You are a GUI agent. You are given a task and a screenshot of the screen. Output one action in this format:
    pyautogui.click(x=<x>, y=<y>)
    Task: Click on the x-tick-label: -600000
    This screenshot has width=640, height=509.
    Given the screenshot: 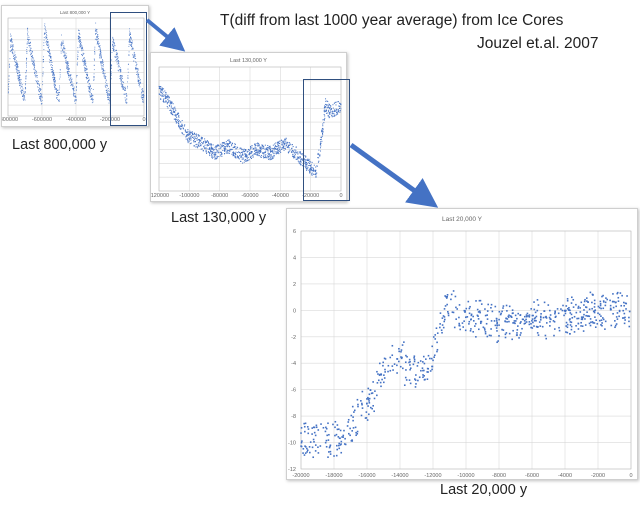 What is the action you would take?
    pyautogui.click(x=42, y=120)
    